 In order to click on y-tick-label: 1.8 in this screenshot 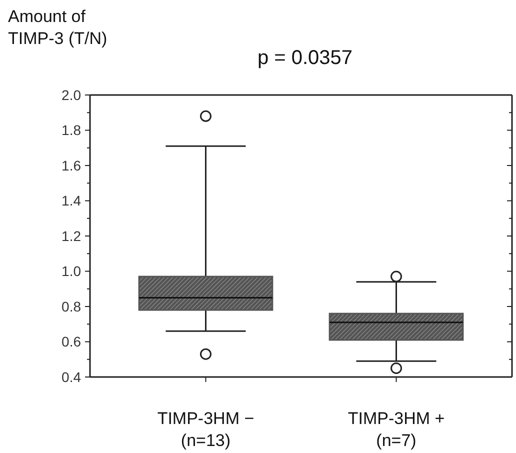, I will do `click(72, 130)`.